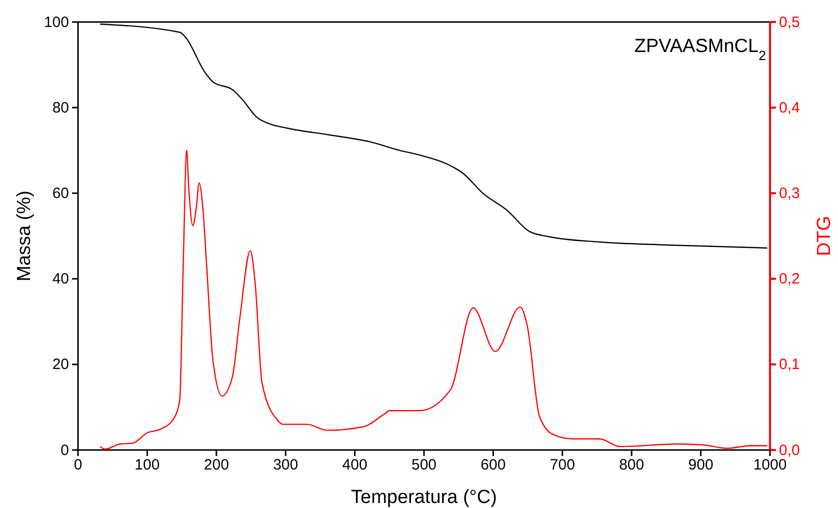 This screenshot has height=508, width=838. What do you see at coordinates (60, 193) in the screenshot?
I see `y-tick-label: 60` at bounding box center [60, 193].